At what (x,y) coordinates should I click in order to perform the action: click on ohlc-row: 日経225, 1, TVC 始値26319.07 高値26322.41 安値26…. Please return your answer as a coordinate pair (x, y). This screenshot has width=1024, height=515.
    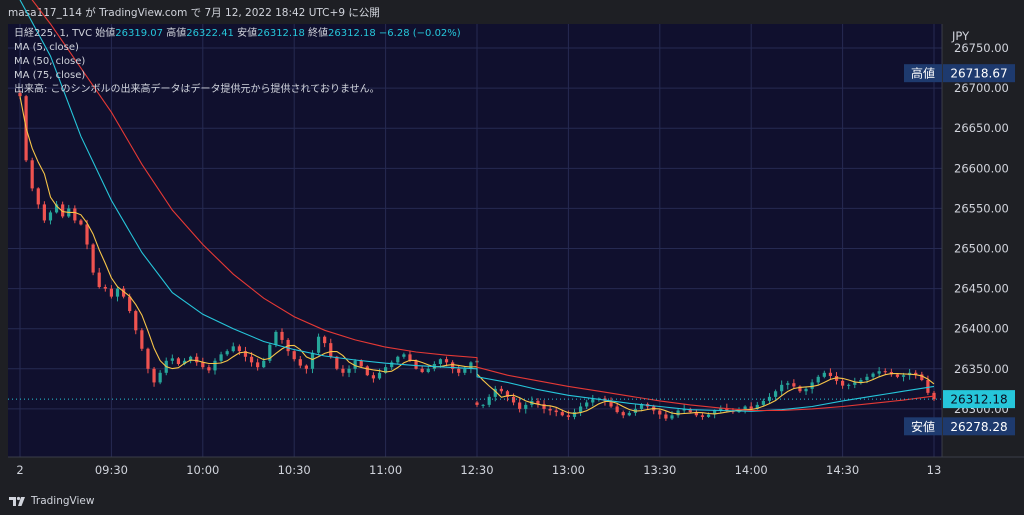
    Looking at the image, I should click on (237, 34).